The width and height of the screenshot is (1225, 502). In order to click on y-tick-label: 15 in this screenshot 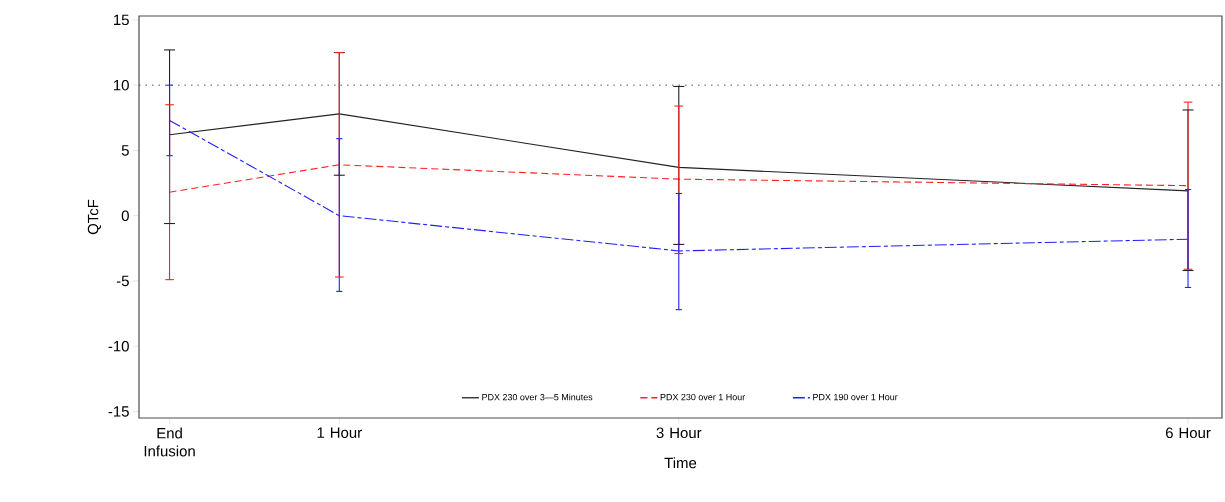, I will do `click(121, 20)`.